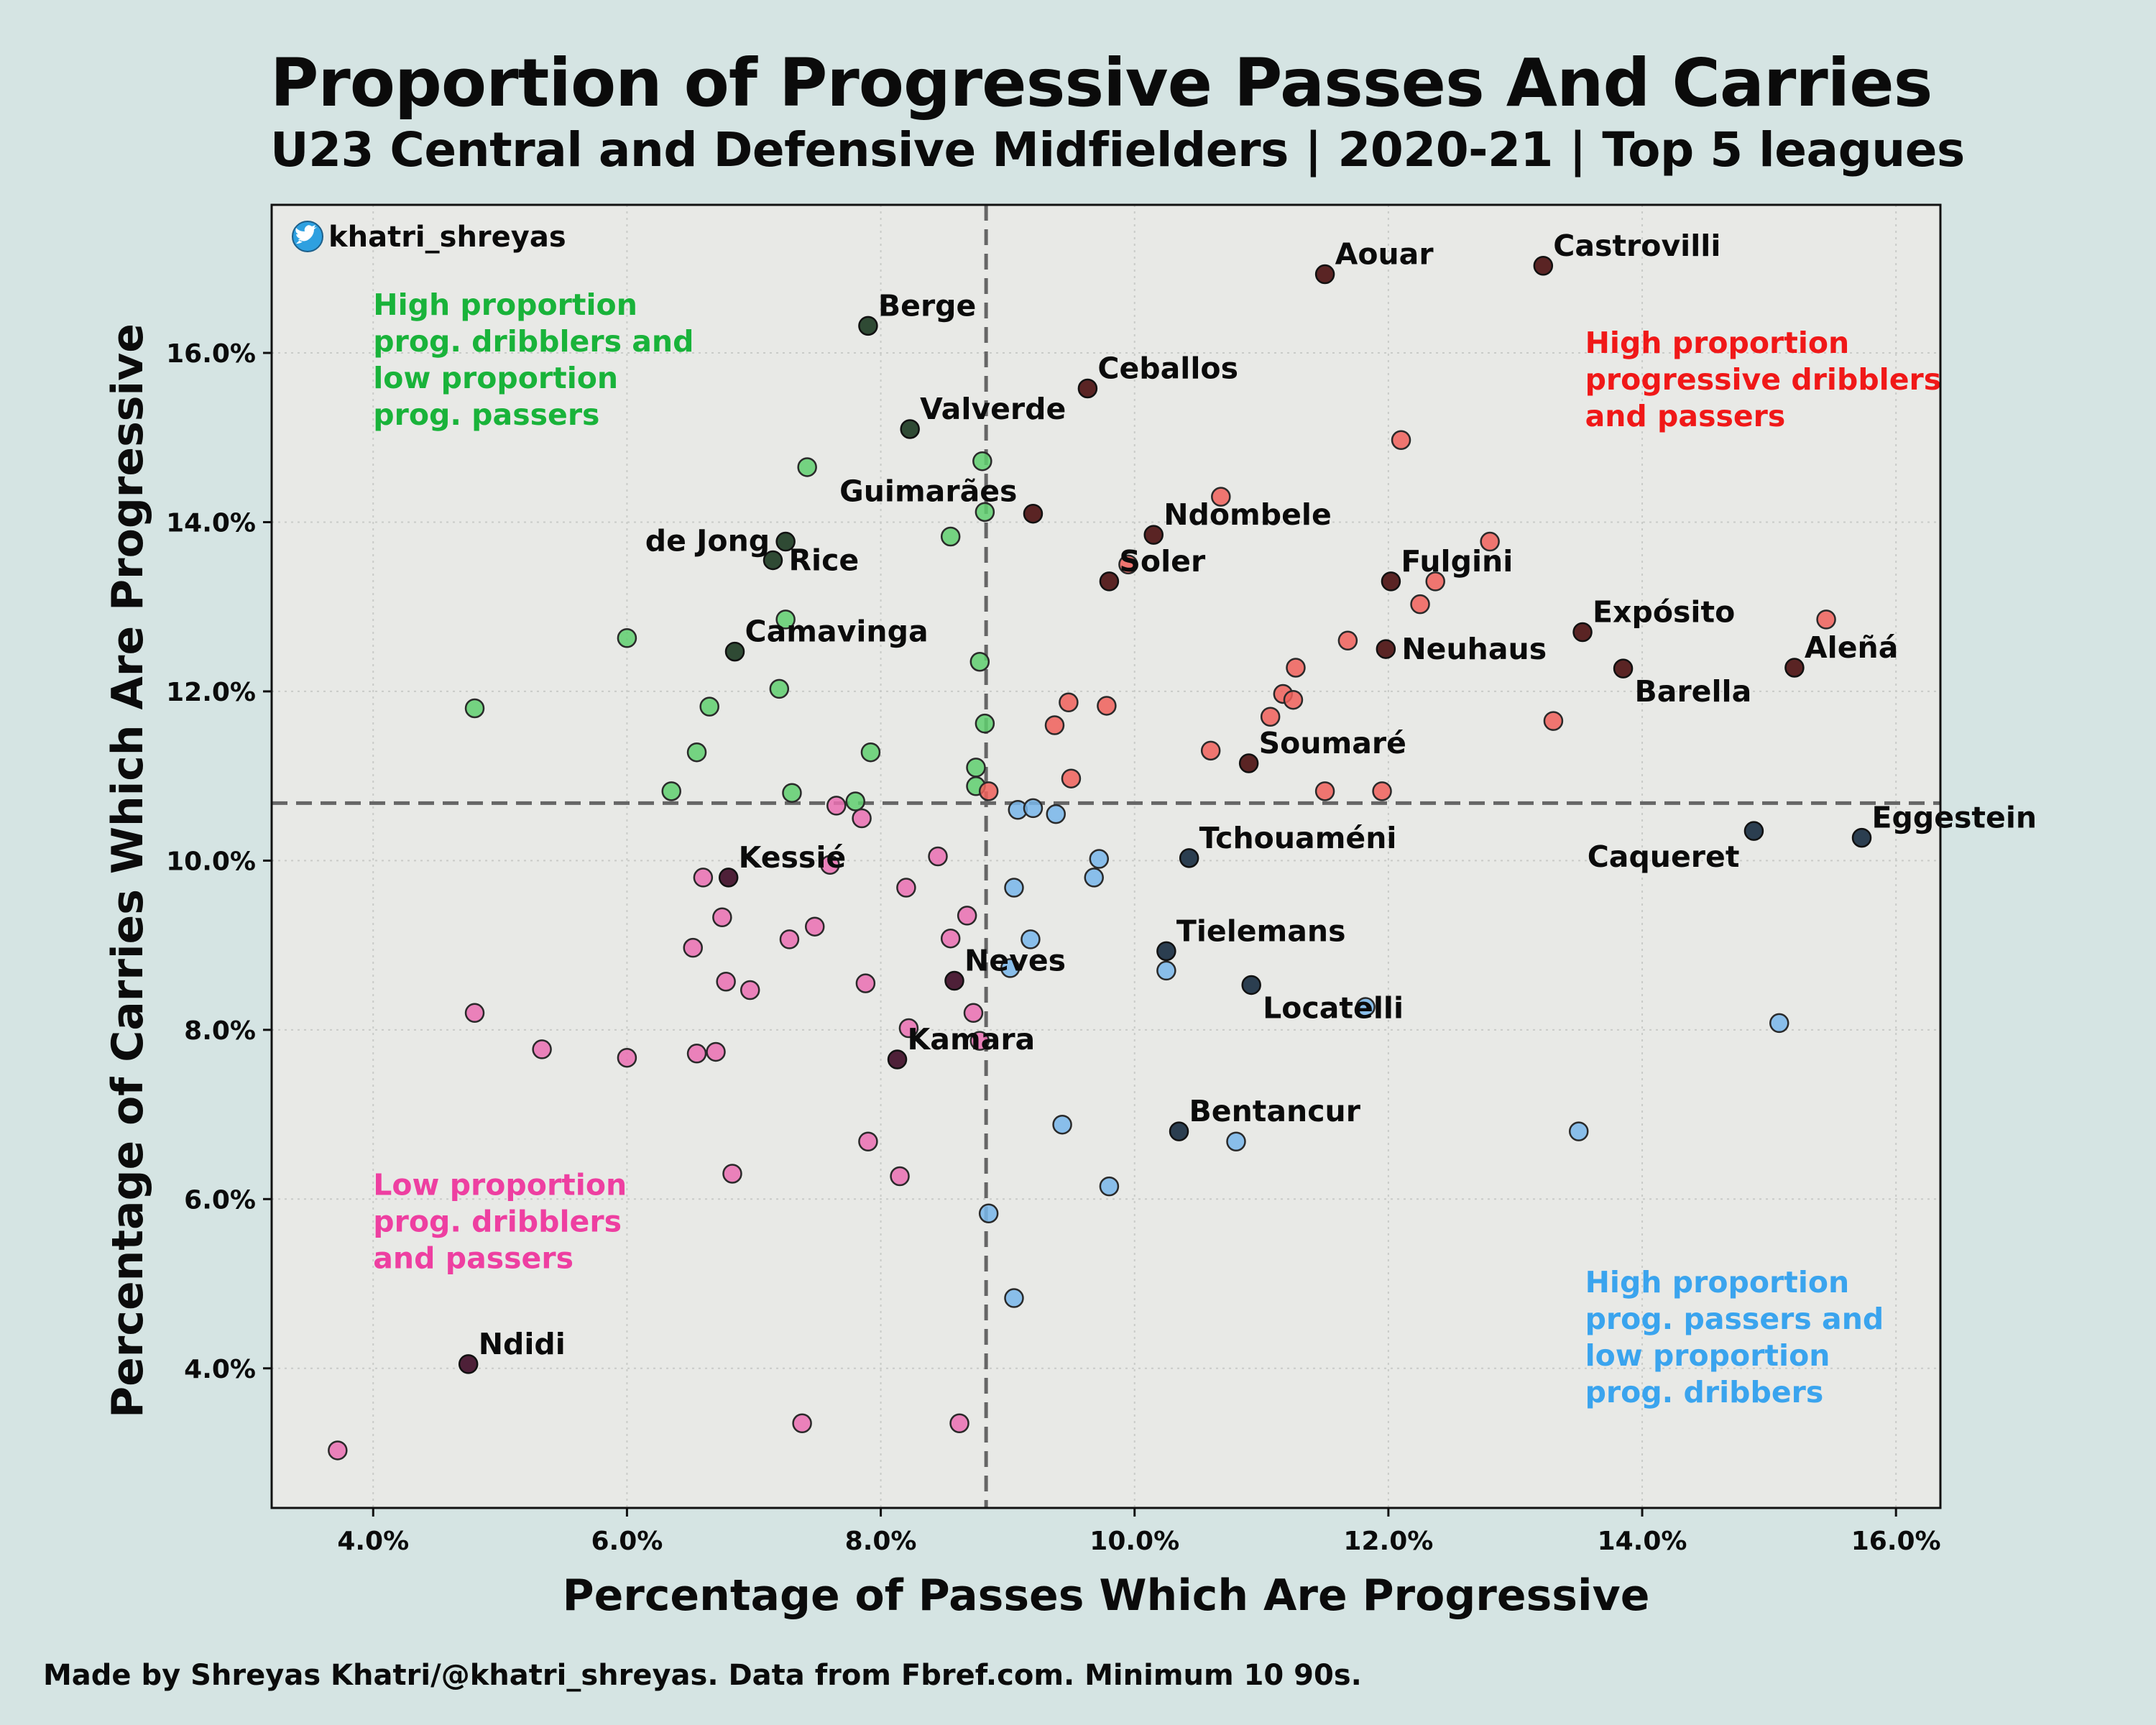 The width and height of the screenshot is (2156, 1725). Describe the element at coordinates (1544, 266) in the screenshot. I see `highlight-point-castrovilli` at that location.